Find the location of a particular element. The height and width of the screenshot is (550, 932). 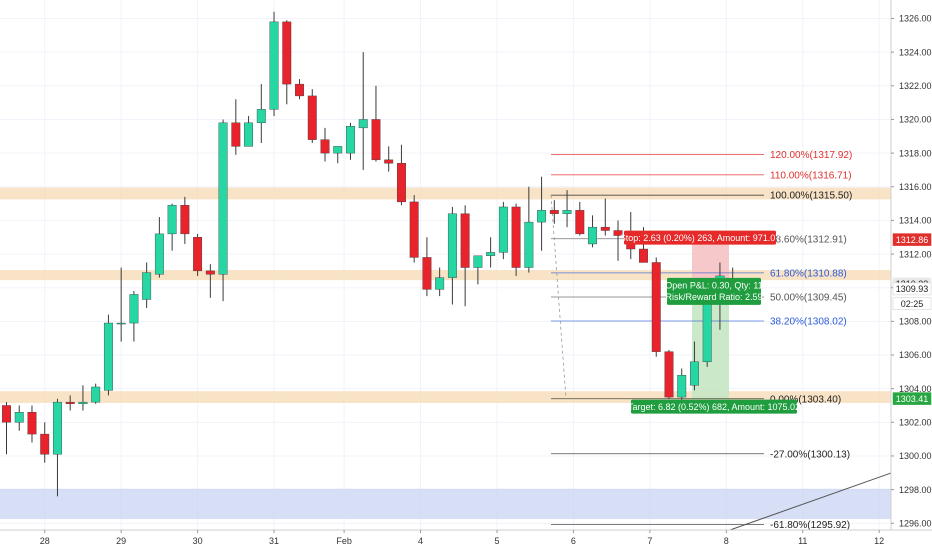

x-tick-label: Feb is located at coordinates (344, 541).